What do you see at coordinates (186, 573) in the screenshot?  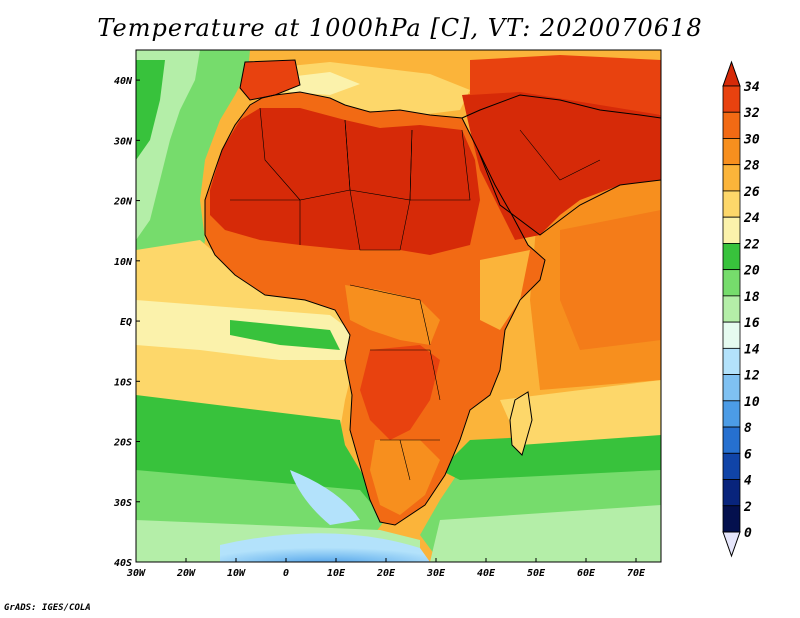 I see `lon-tick-label: 20W` at bounding box center [186, 573].